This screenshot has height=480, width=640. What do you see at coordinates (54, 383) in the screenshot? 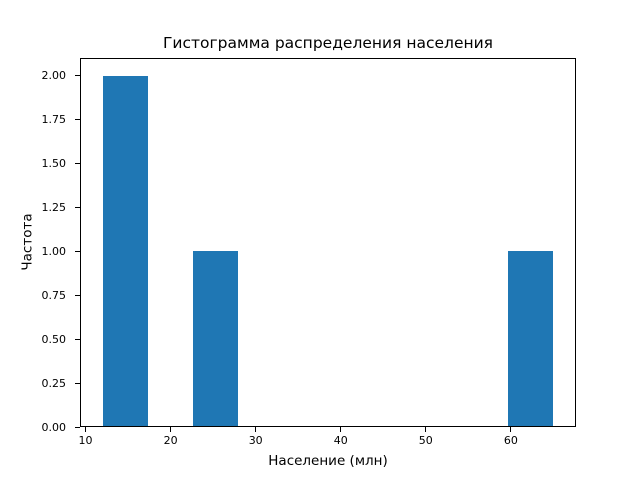
I see `y-axis-tick-label: 0.25` at bounding box center [54, 383].